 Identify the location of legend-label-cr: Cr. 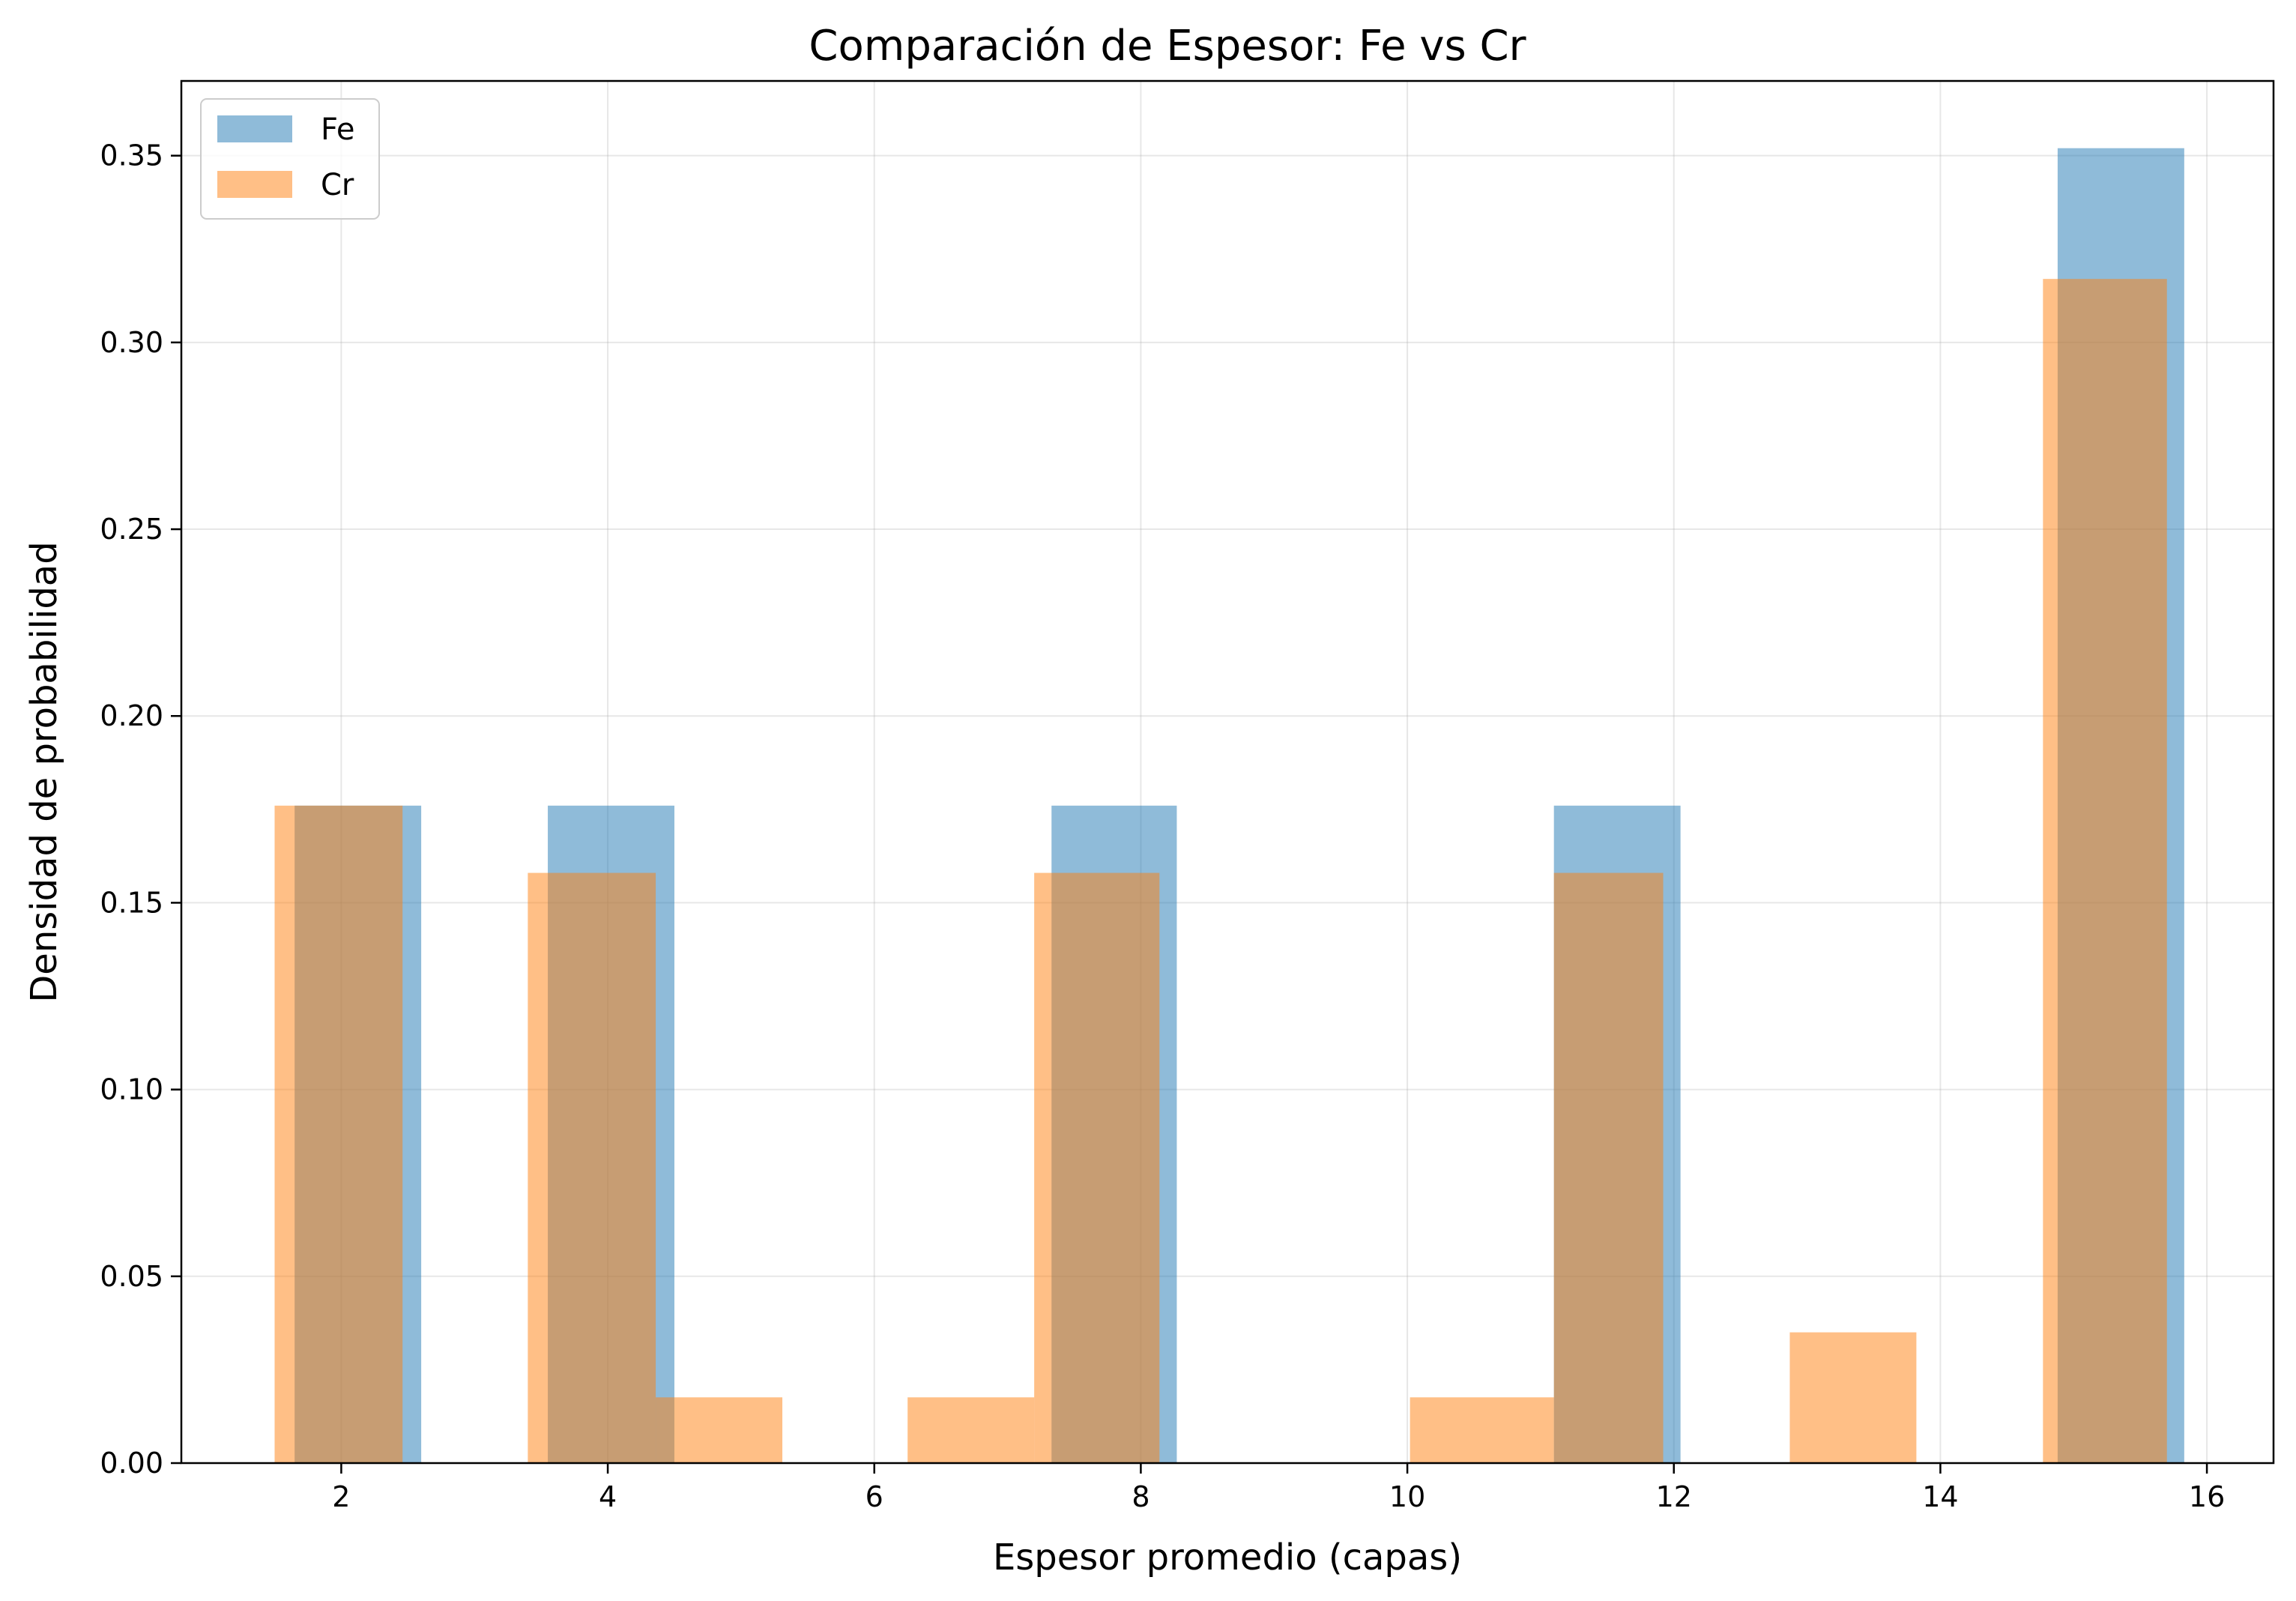
(337, 185).